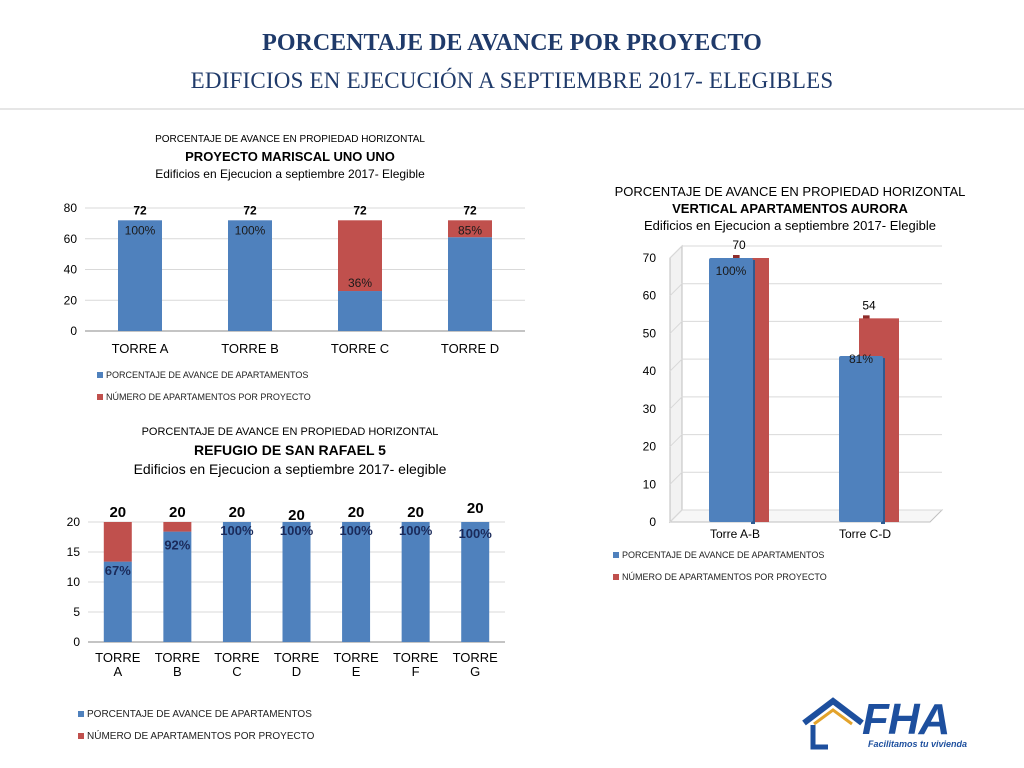 The image size is (1024, 768). I want to click on data-label-percent: 85%, so click(470, 230).